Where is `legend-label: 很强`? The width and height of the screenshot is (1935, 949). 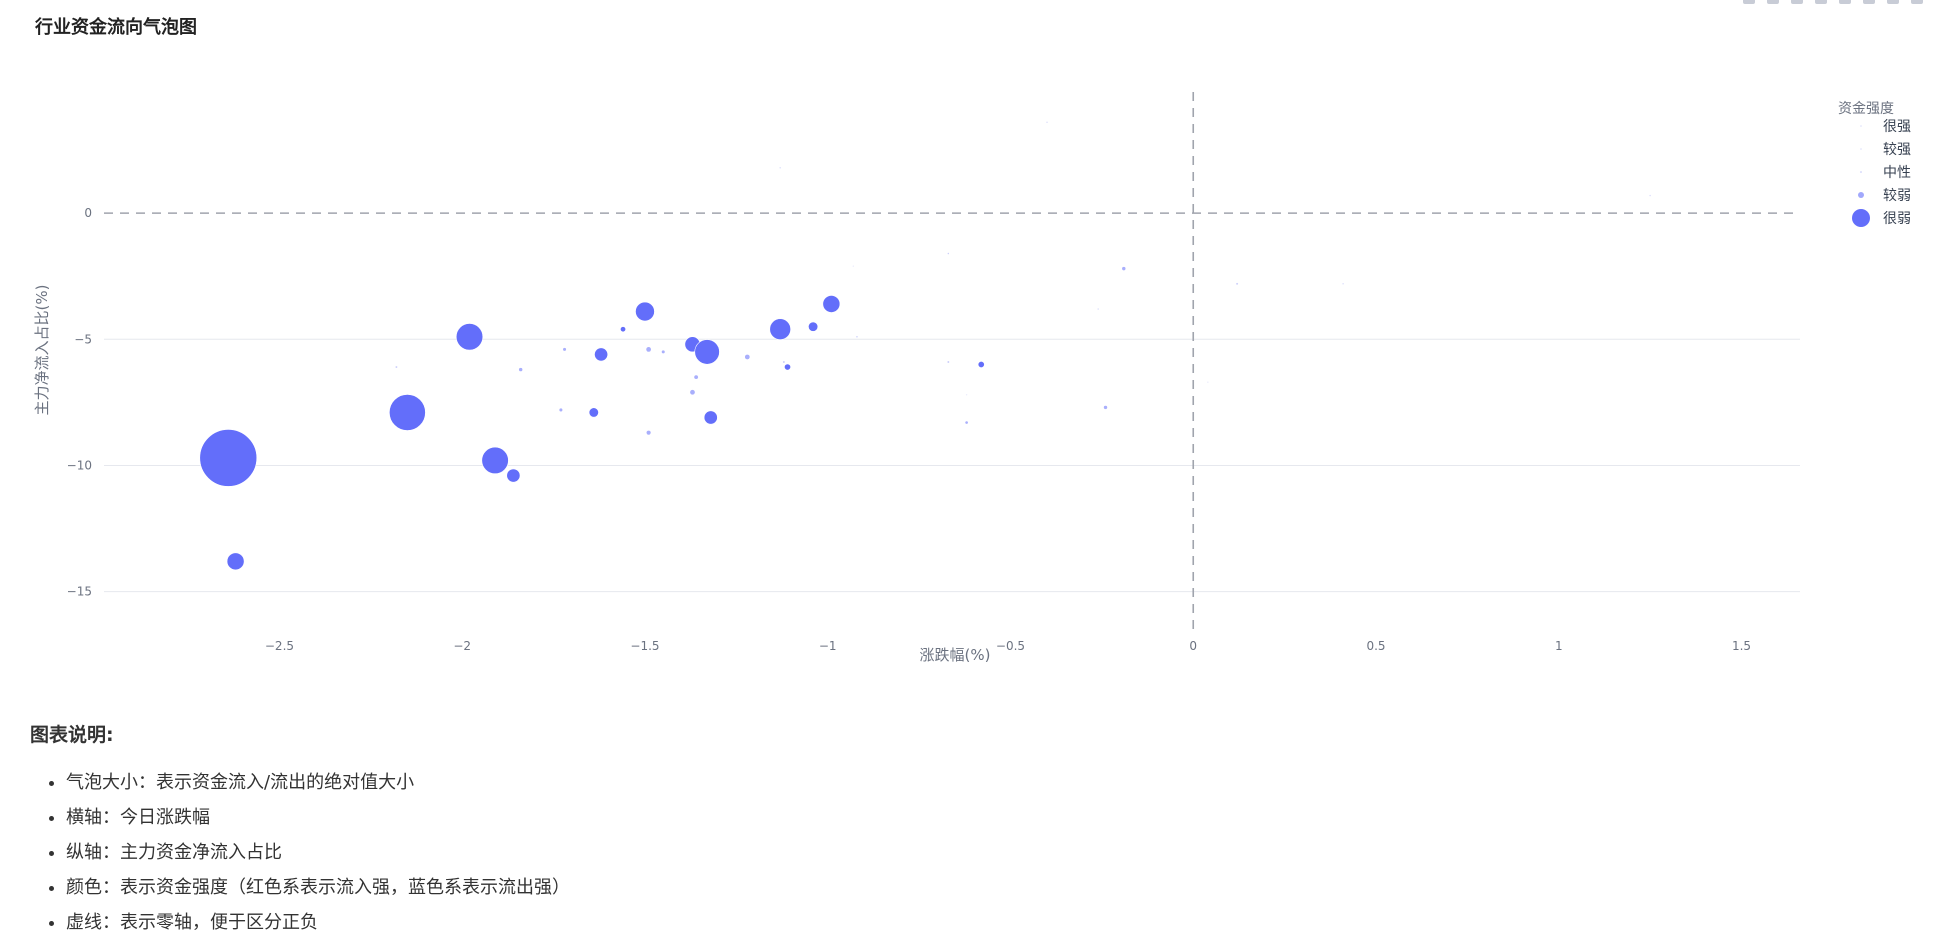
legend-label: 很强 is located at coordinates (1897, 127).